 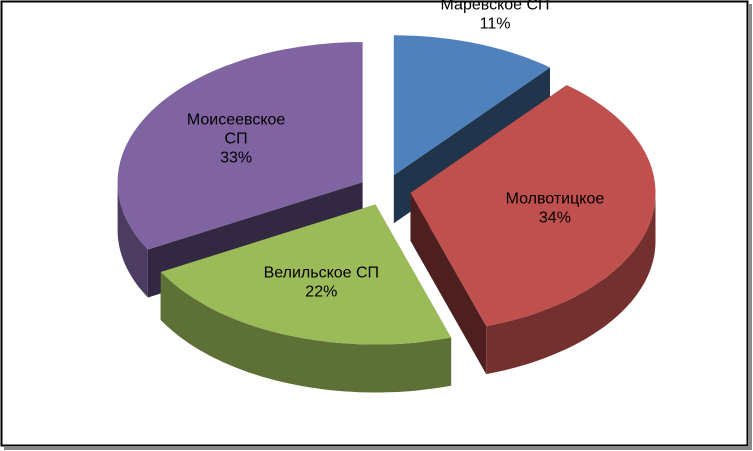 What do you see at coordinates (495, 23) in the screenshot?
I see `value-label: 11%` at bounding box center [495, 23].